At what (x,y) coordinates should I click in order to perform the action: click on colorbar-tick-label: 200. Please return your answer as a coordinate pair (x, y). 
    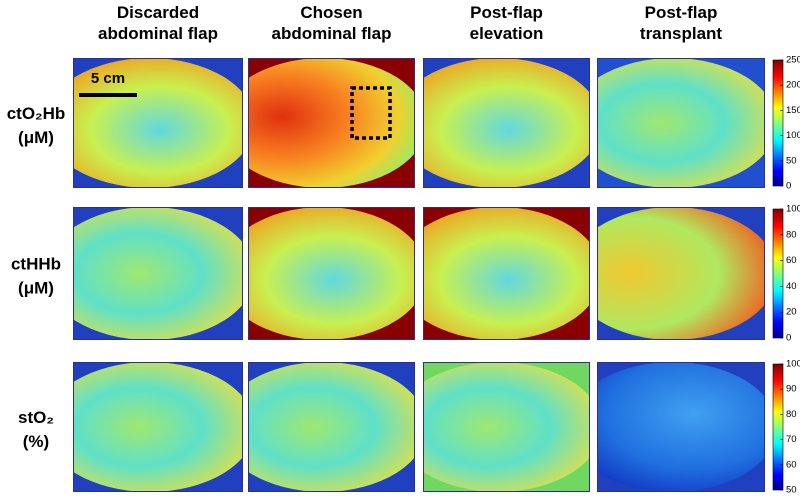
    Looking at the image, I should click on (793, 85).